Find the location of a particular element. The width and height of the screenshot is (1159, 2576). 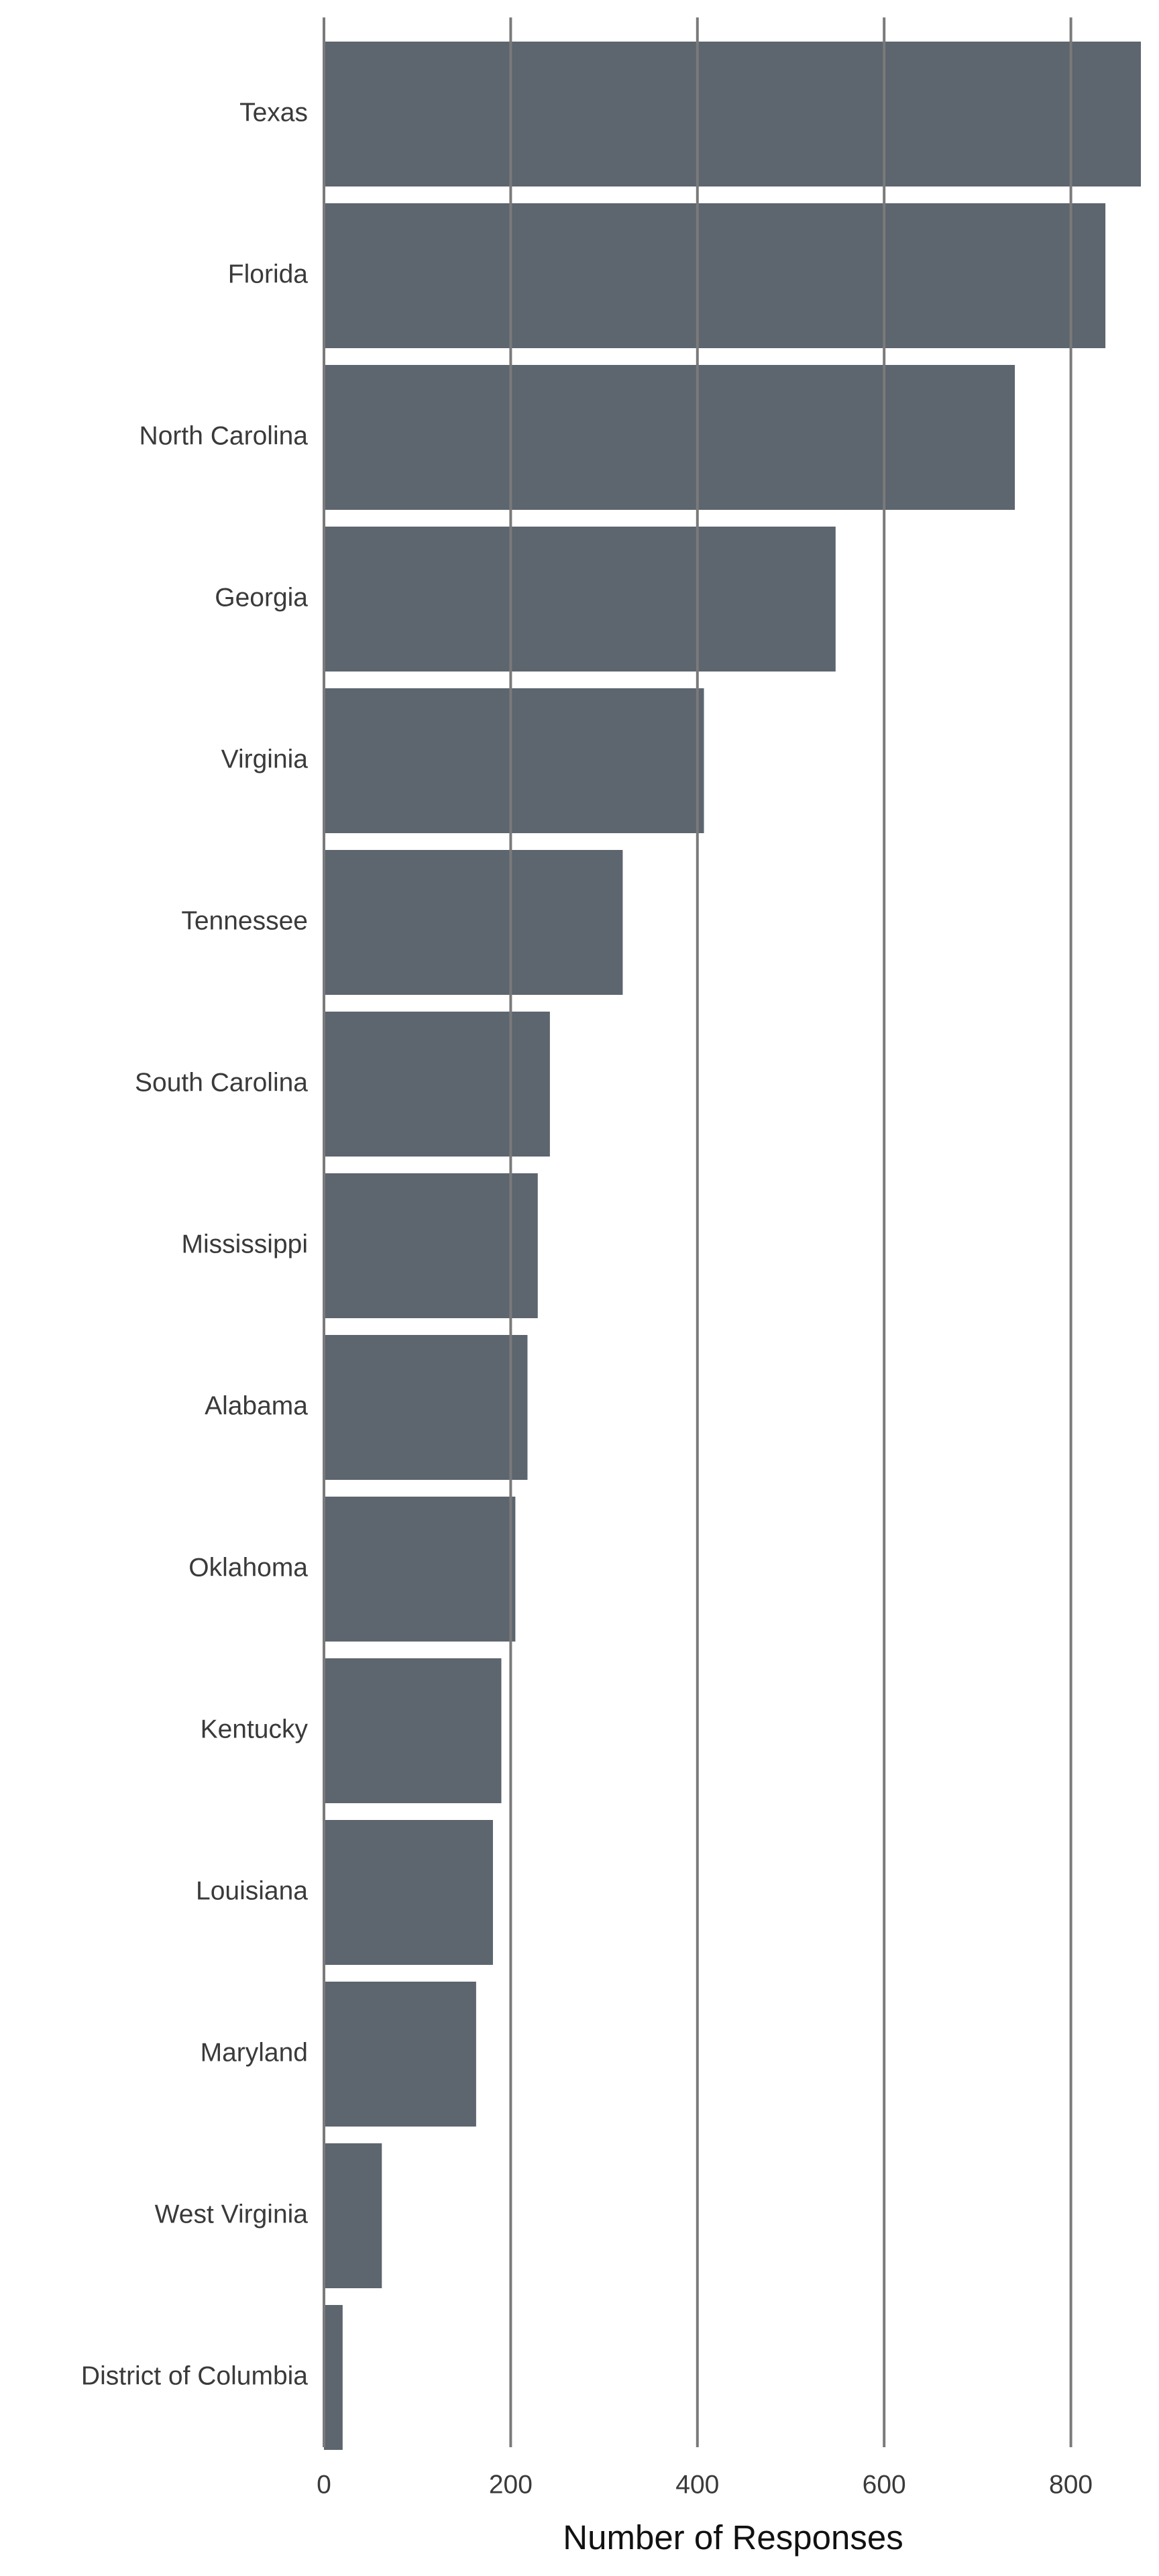

bar-virginia is located at coordinates (514, 760).